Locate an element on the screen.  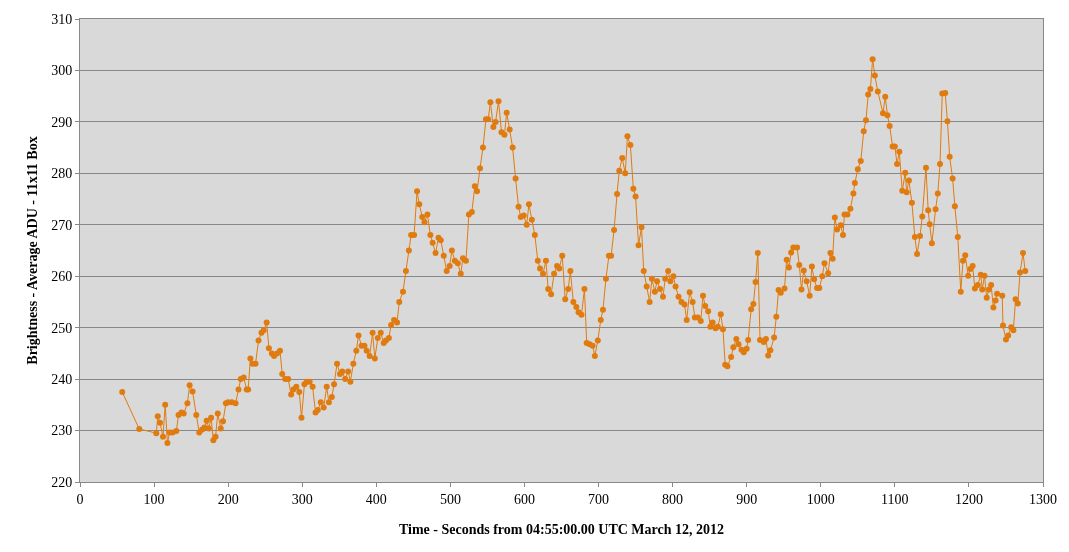
y-tick-label: 270 is located at coordinates (62, 225).